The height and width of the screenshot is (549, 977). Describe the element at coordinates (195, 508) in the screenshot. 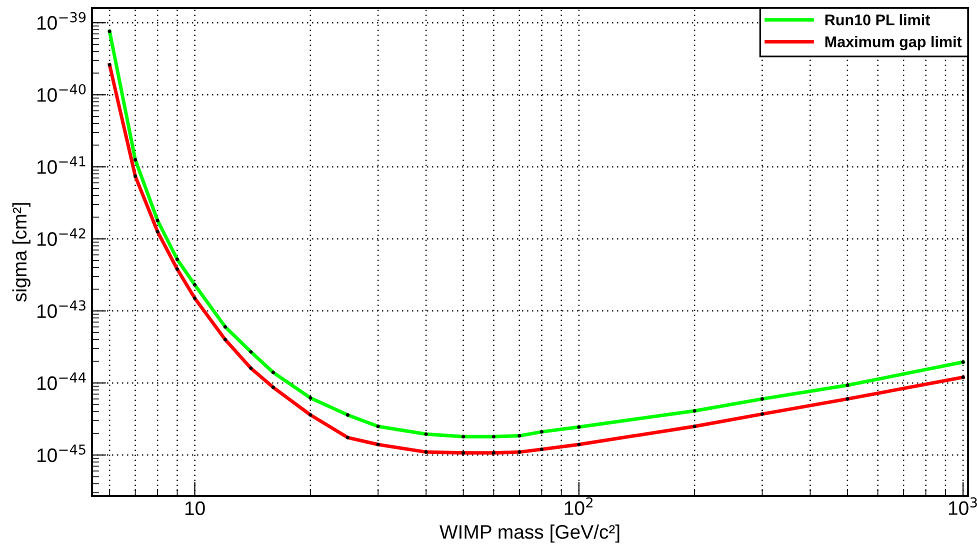

I see `x-tick-label: 10` at that location.